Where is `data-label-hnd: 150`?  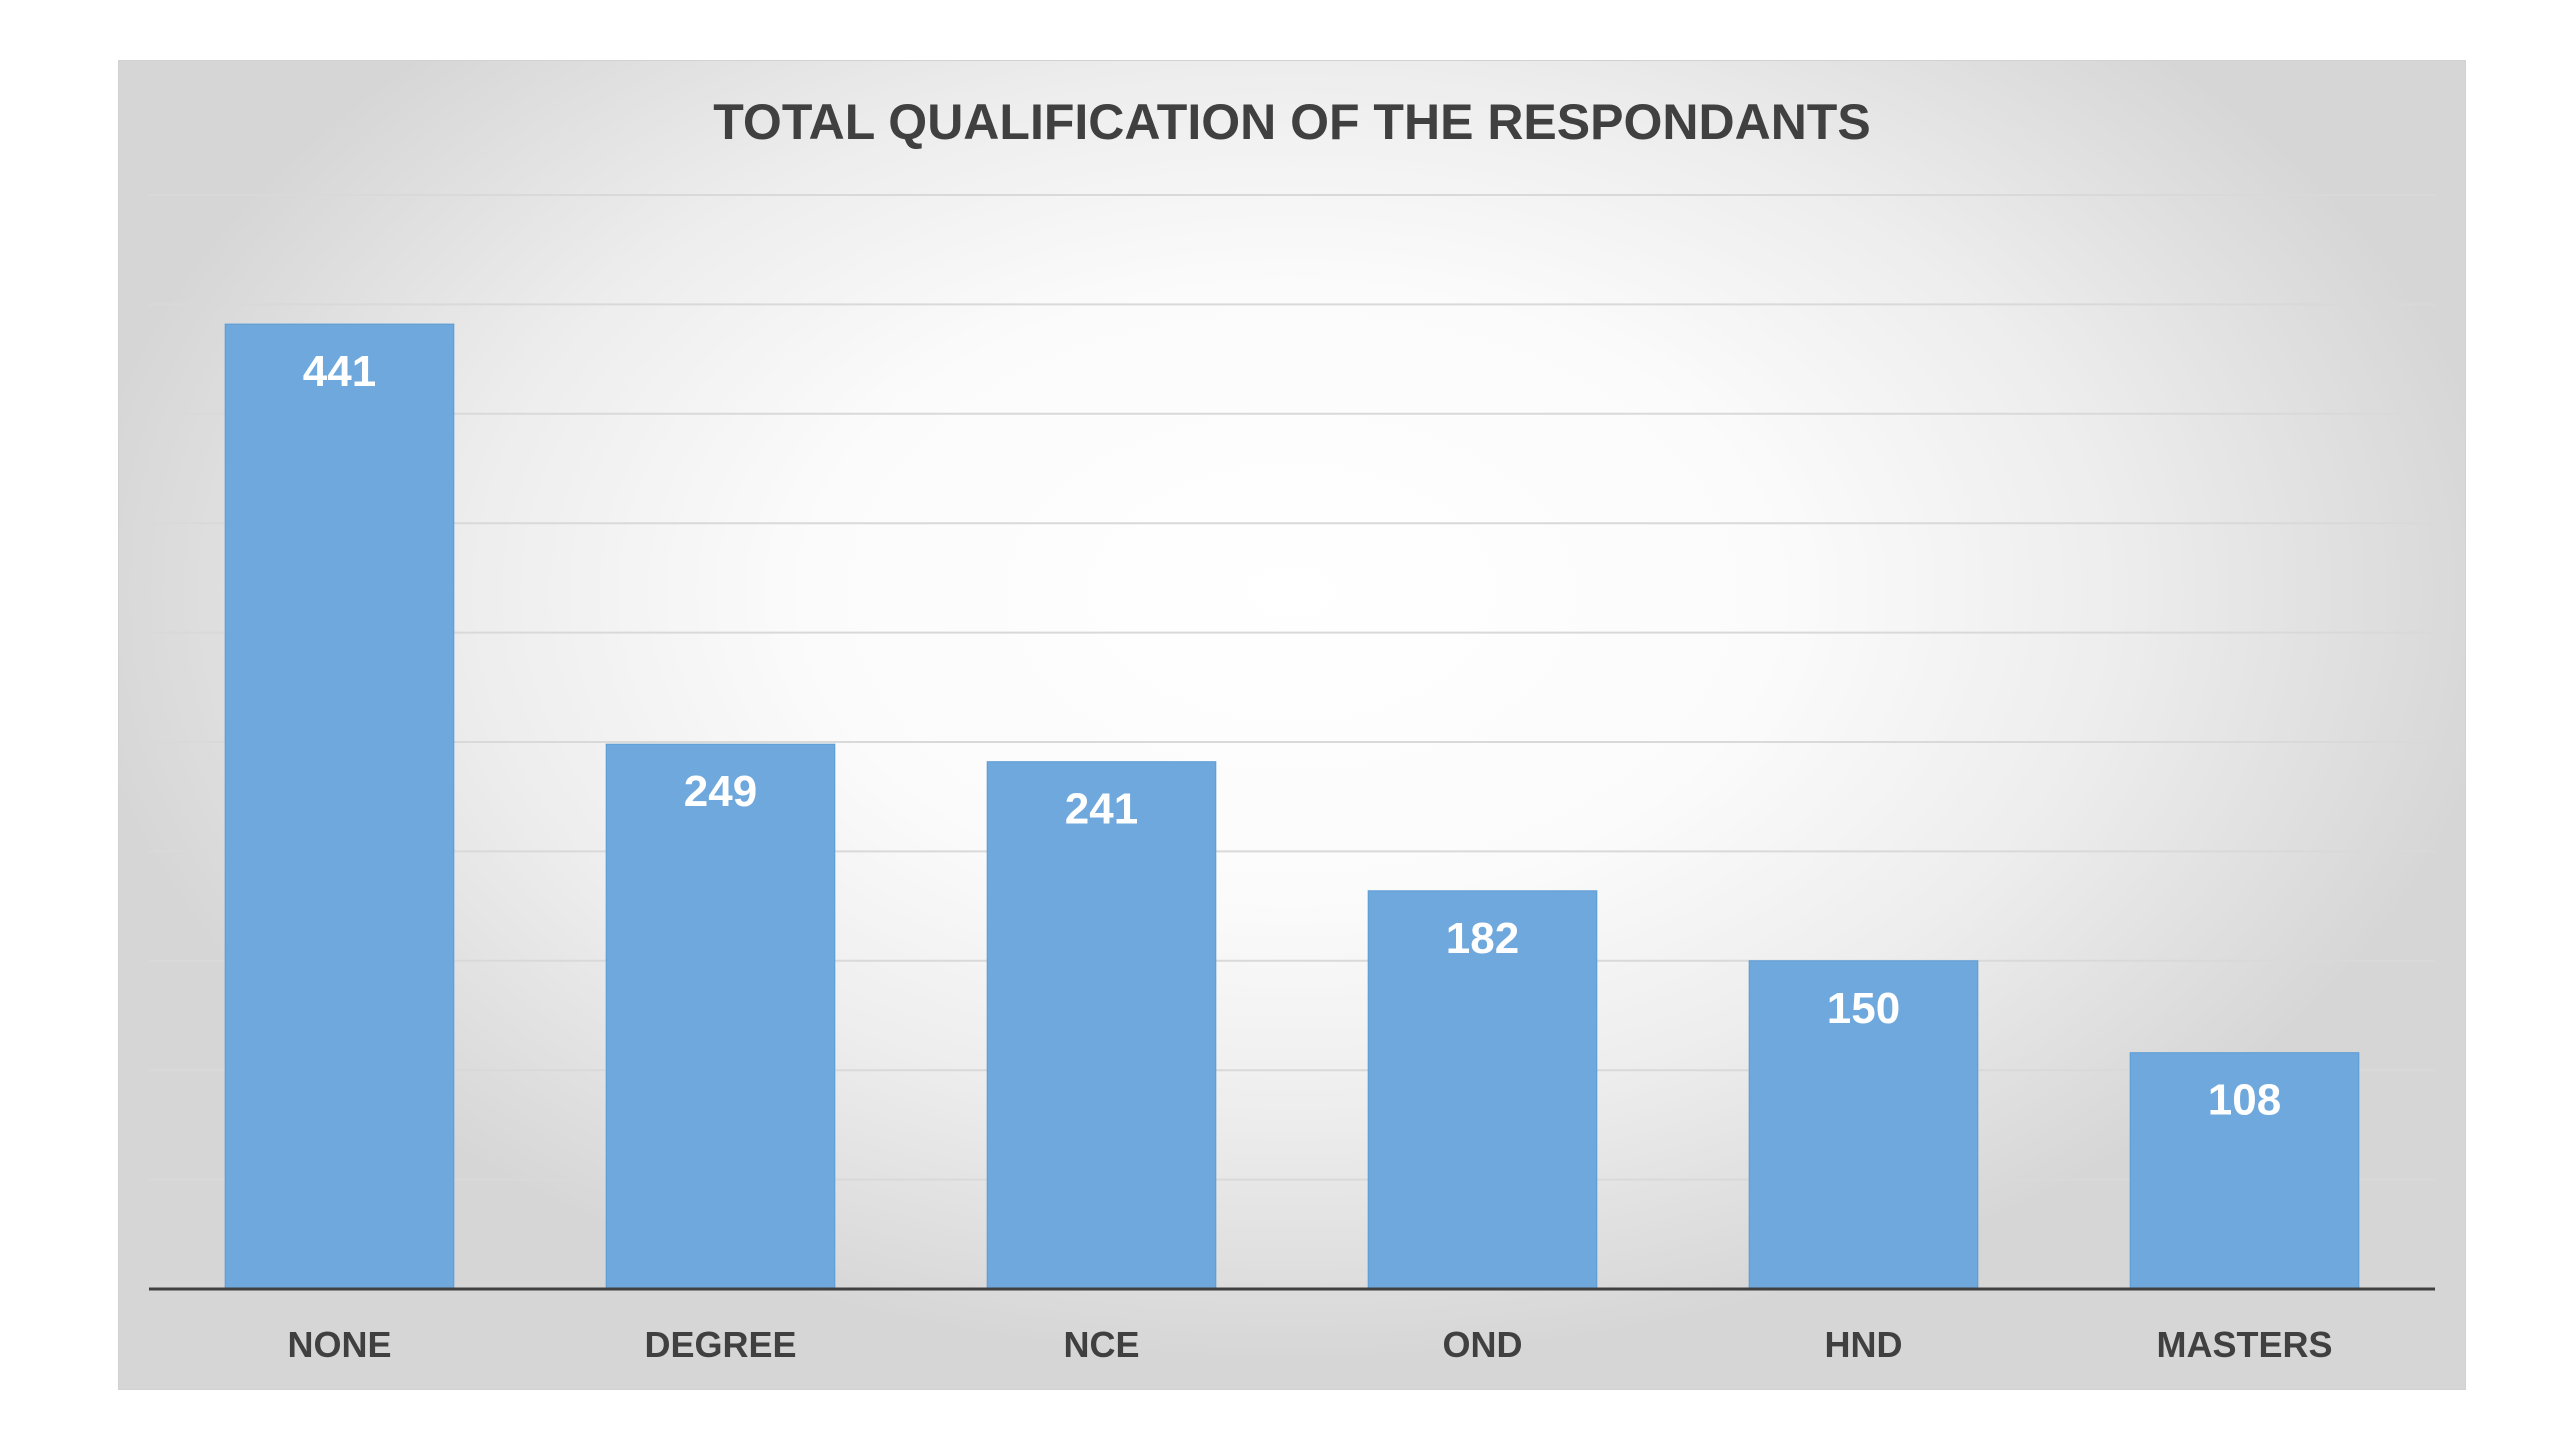
data-label-hnd: 150 is located at coordinates (1863, 1008).